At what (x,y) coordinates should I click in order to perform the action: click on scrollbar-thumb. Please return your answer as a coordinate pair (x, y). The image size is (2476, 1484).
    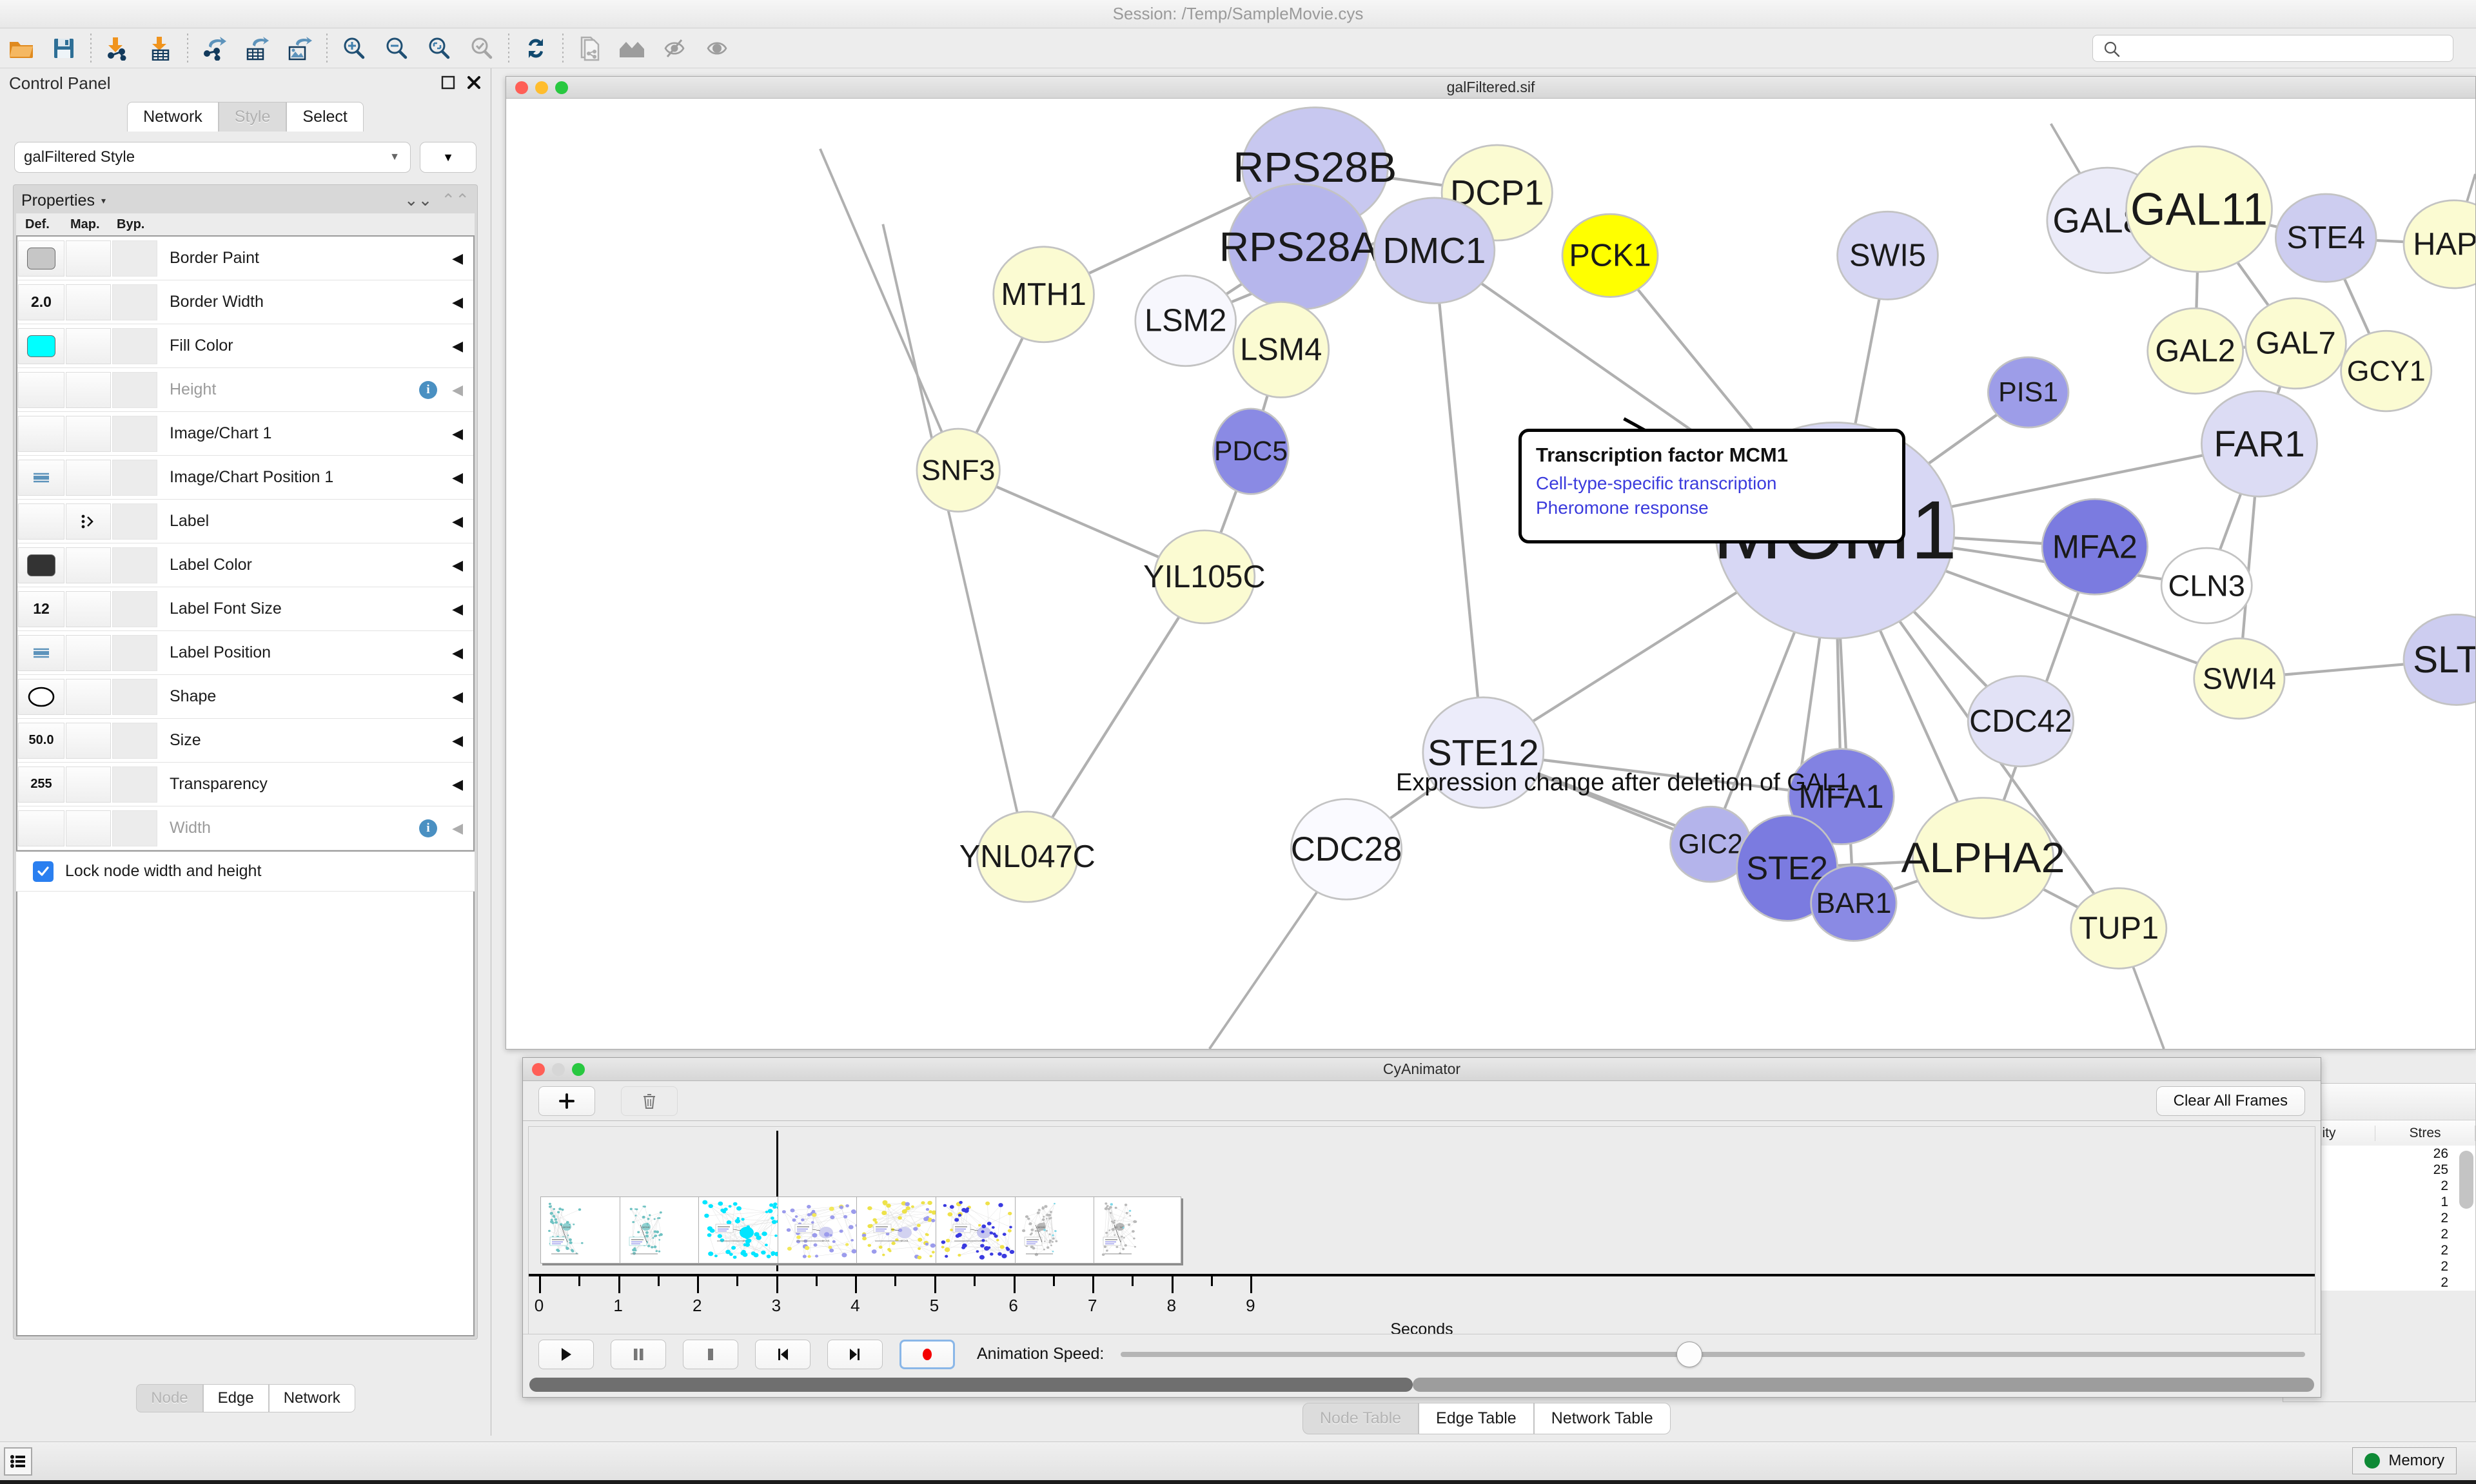
    Looking at the image, I should click on (2466, 1180).